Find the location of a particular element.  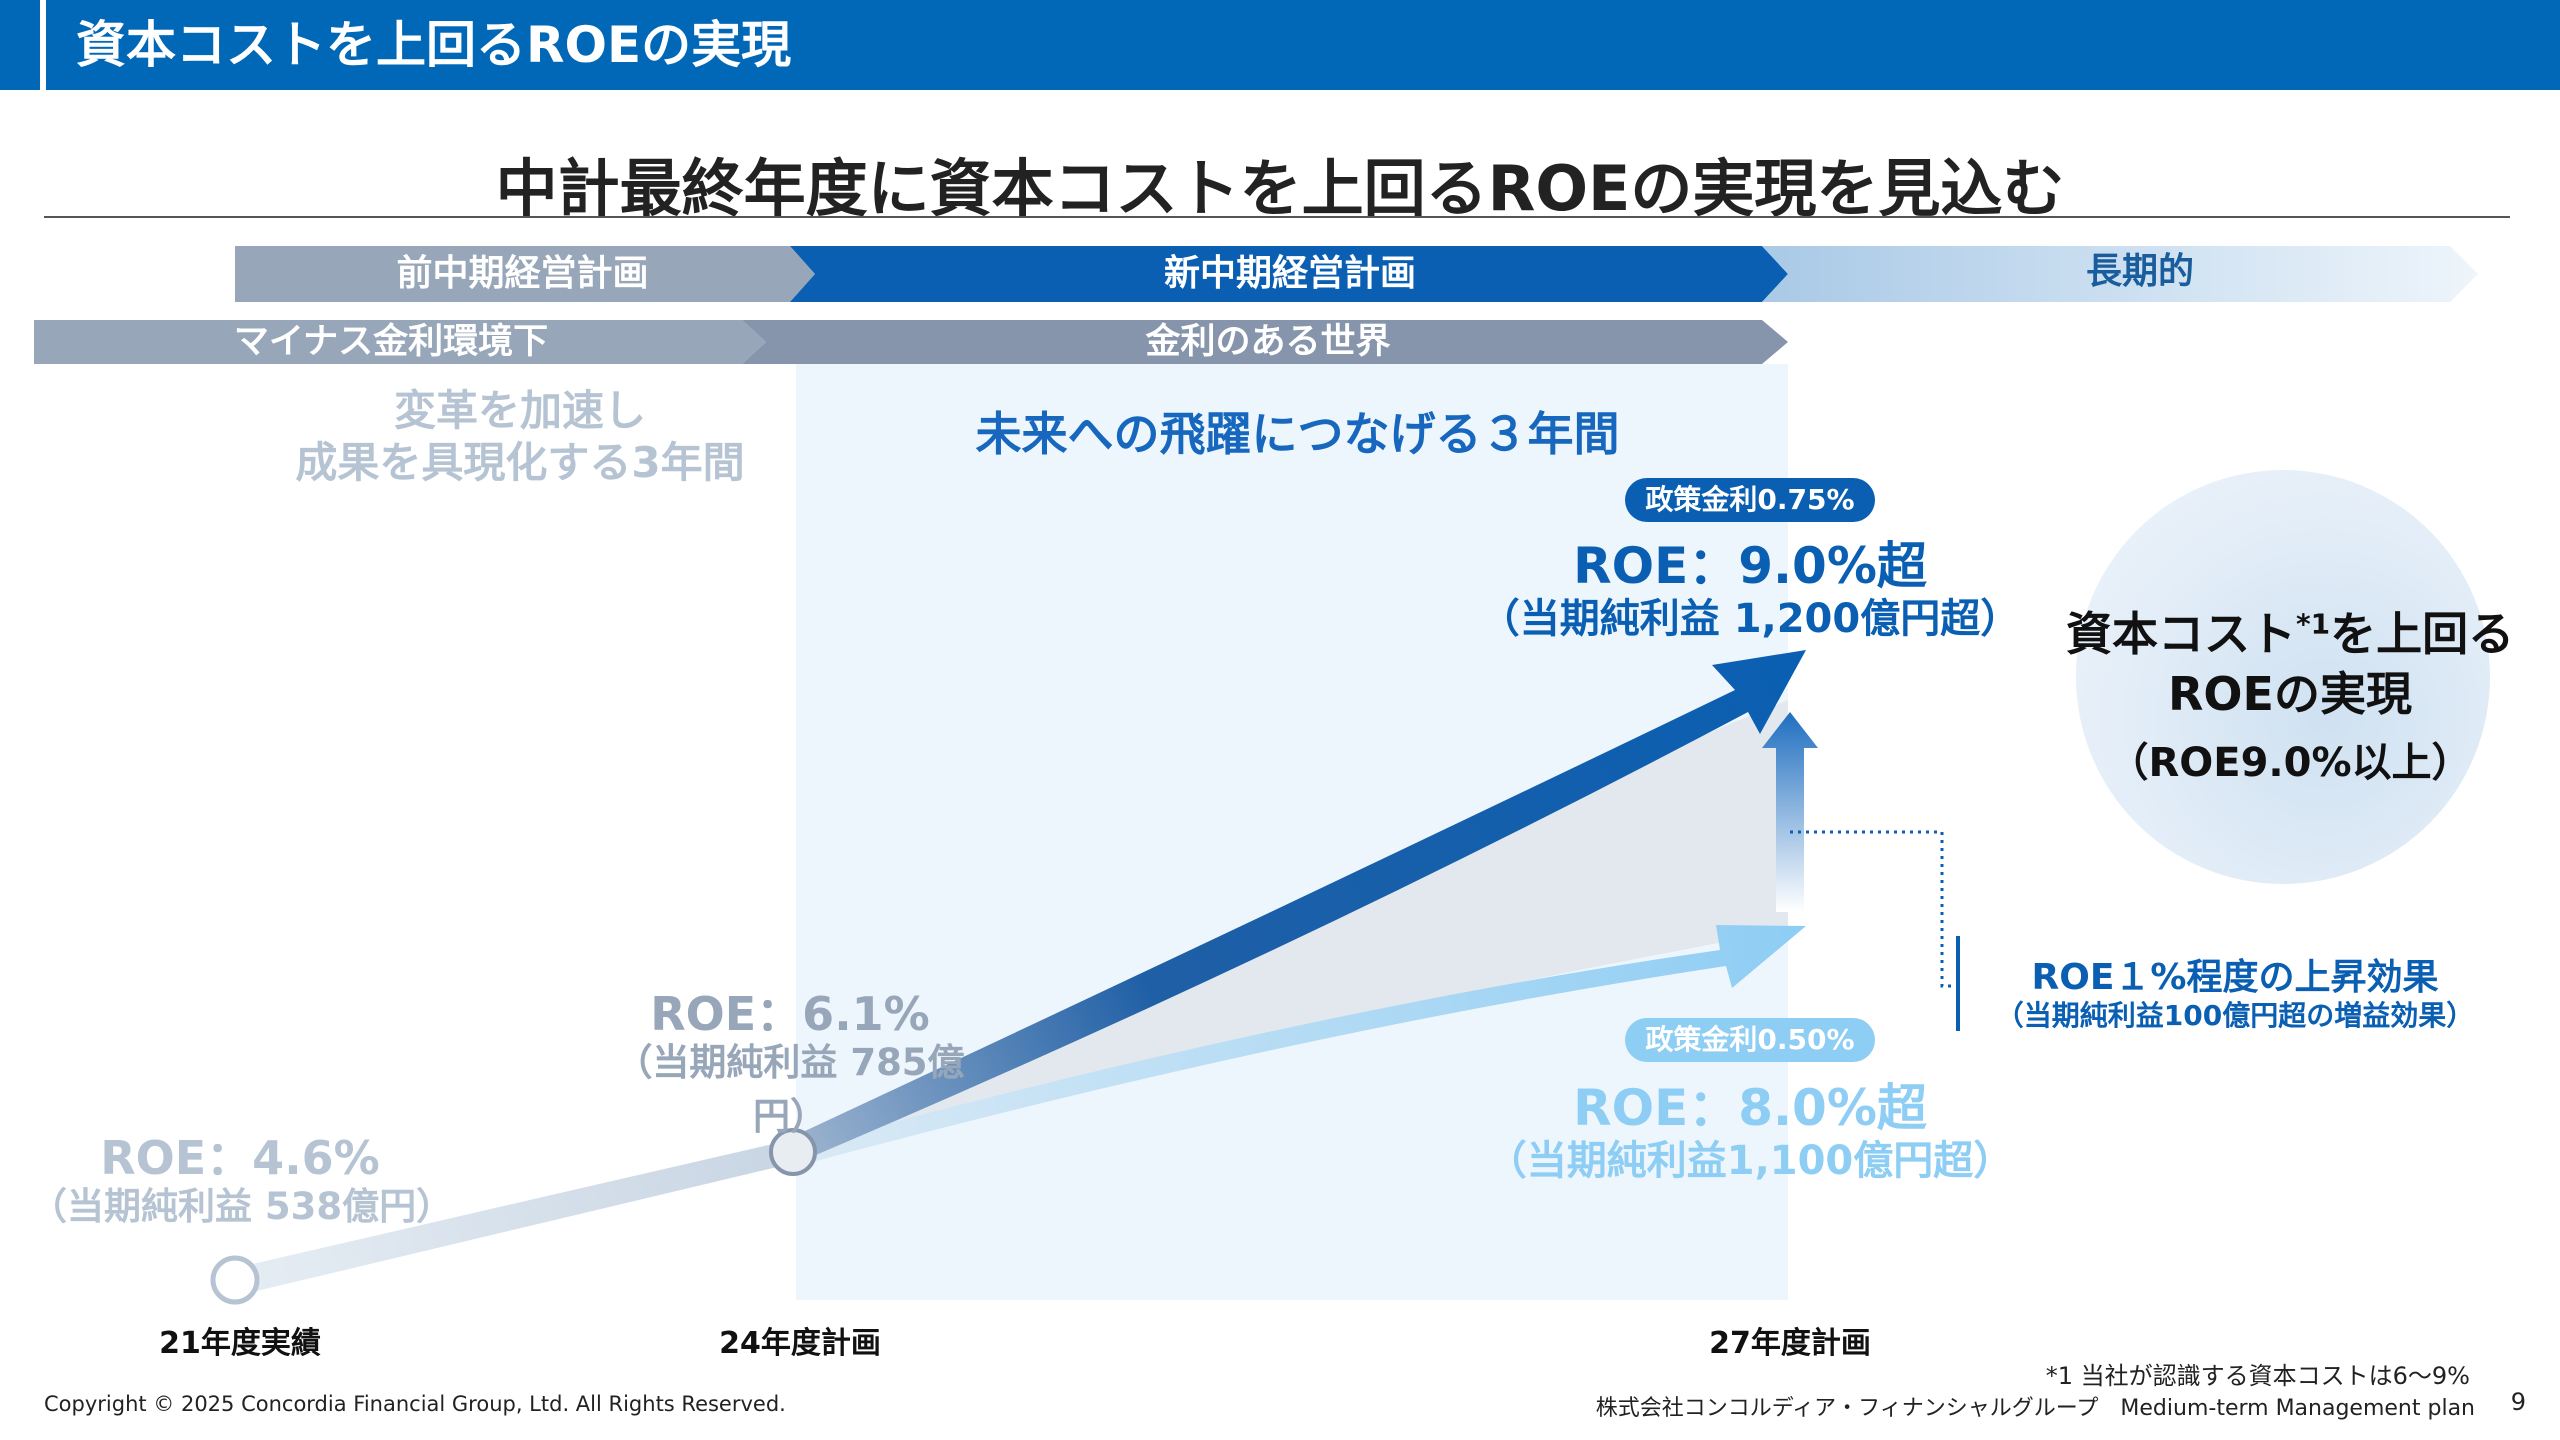

goal-line1: 資本コスト*1を上回る is located at coordinates (2290, 631).